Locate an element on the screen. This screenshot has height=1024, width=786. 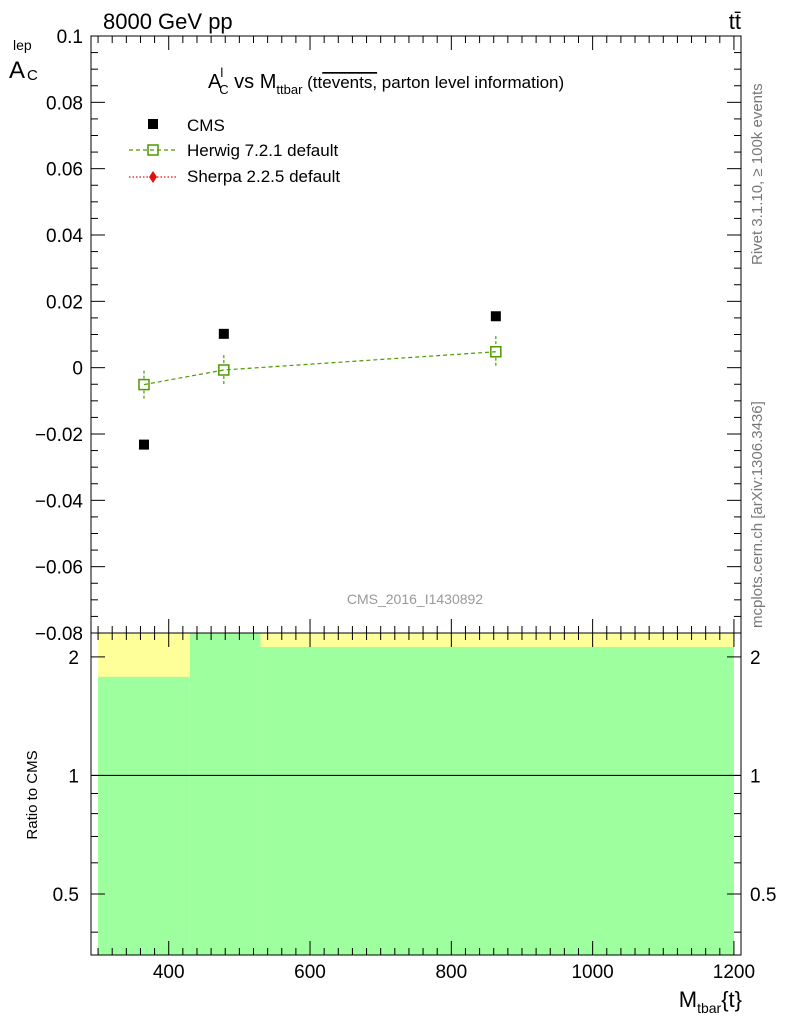
y-tick-label: −0.08 is located at coordinates (59, 634).